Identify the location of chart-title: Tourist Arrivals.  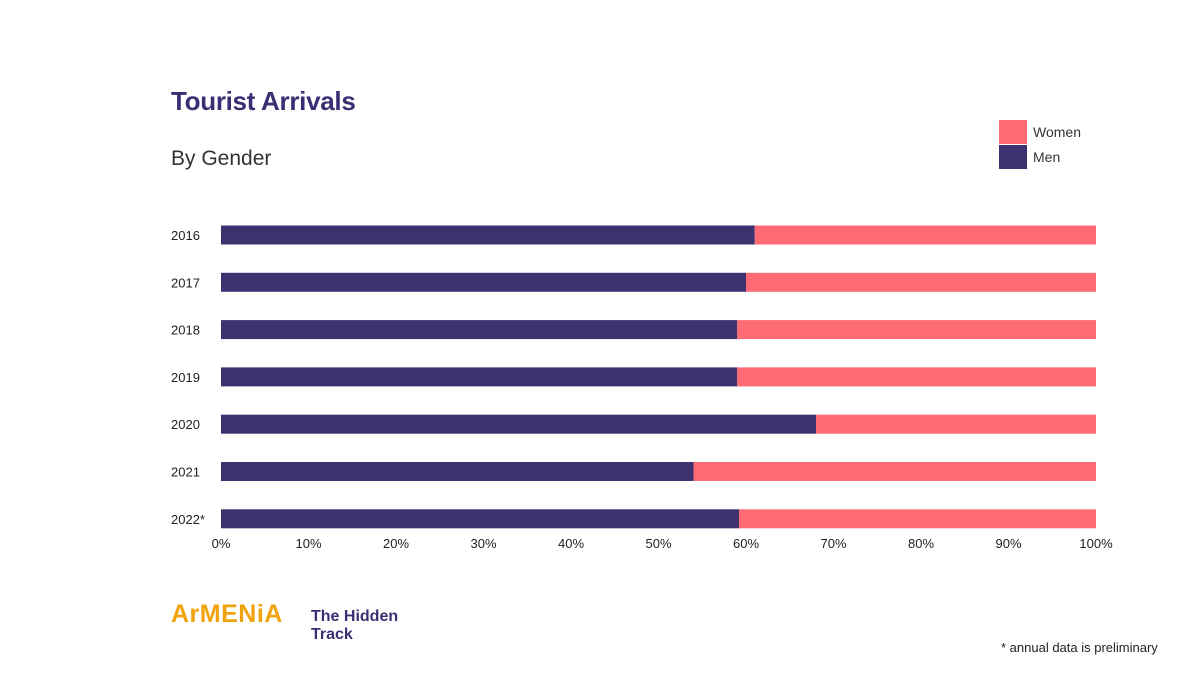
(263, 101).